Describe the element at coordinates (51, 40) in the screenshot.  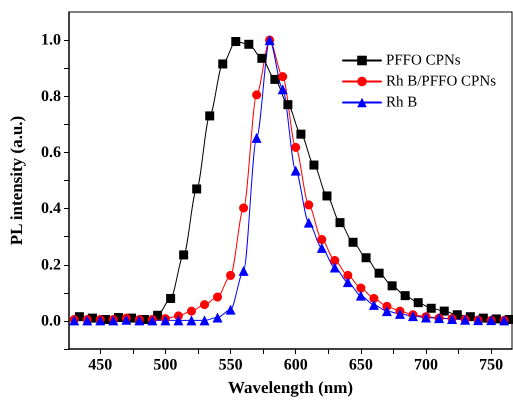
I see `y-tick-label: 1.0` at that location.